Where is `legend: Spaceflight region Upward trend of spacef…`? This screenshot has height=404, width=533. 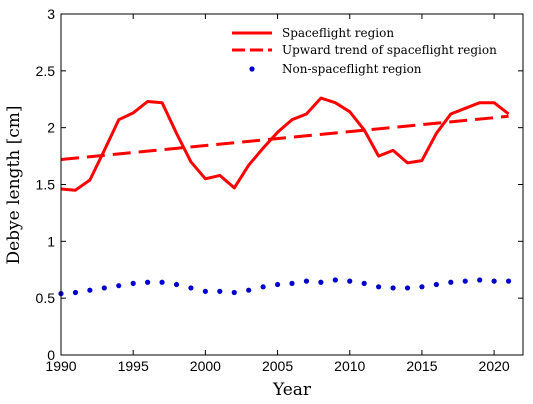 legend: Spaceflight region Upward trend of spacef… is located at coordinates (364, 51).